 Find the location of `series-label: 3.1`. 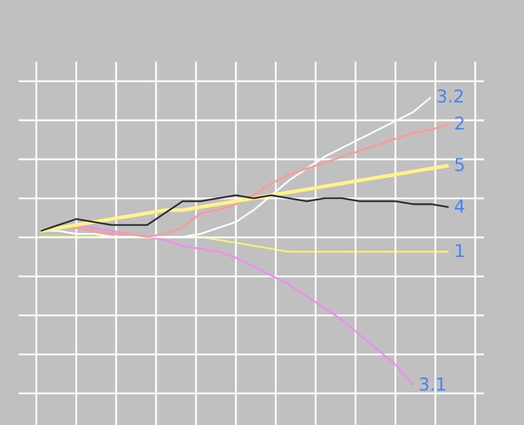

series-label: 3.1 is located at coordinates (432, 386).